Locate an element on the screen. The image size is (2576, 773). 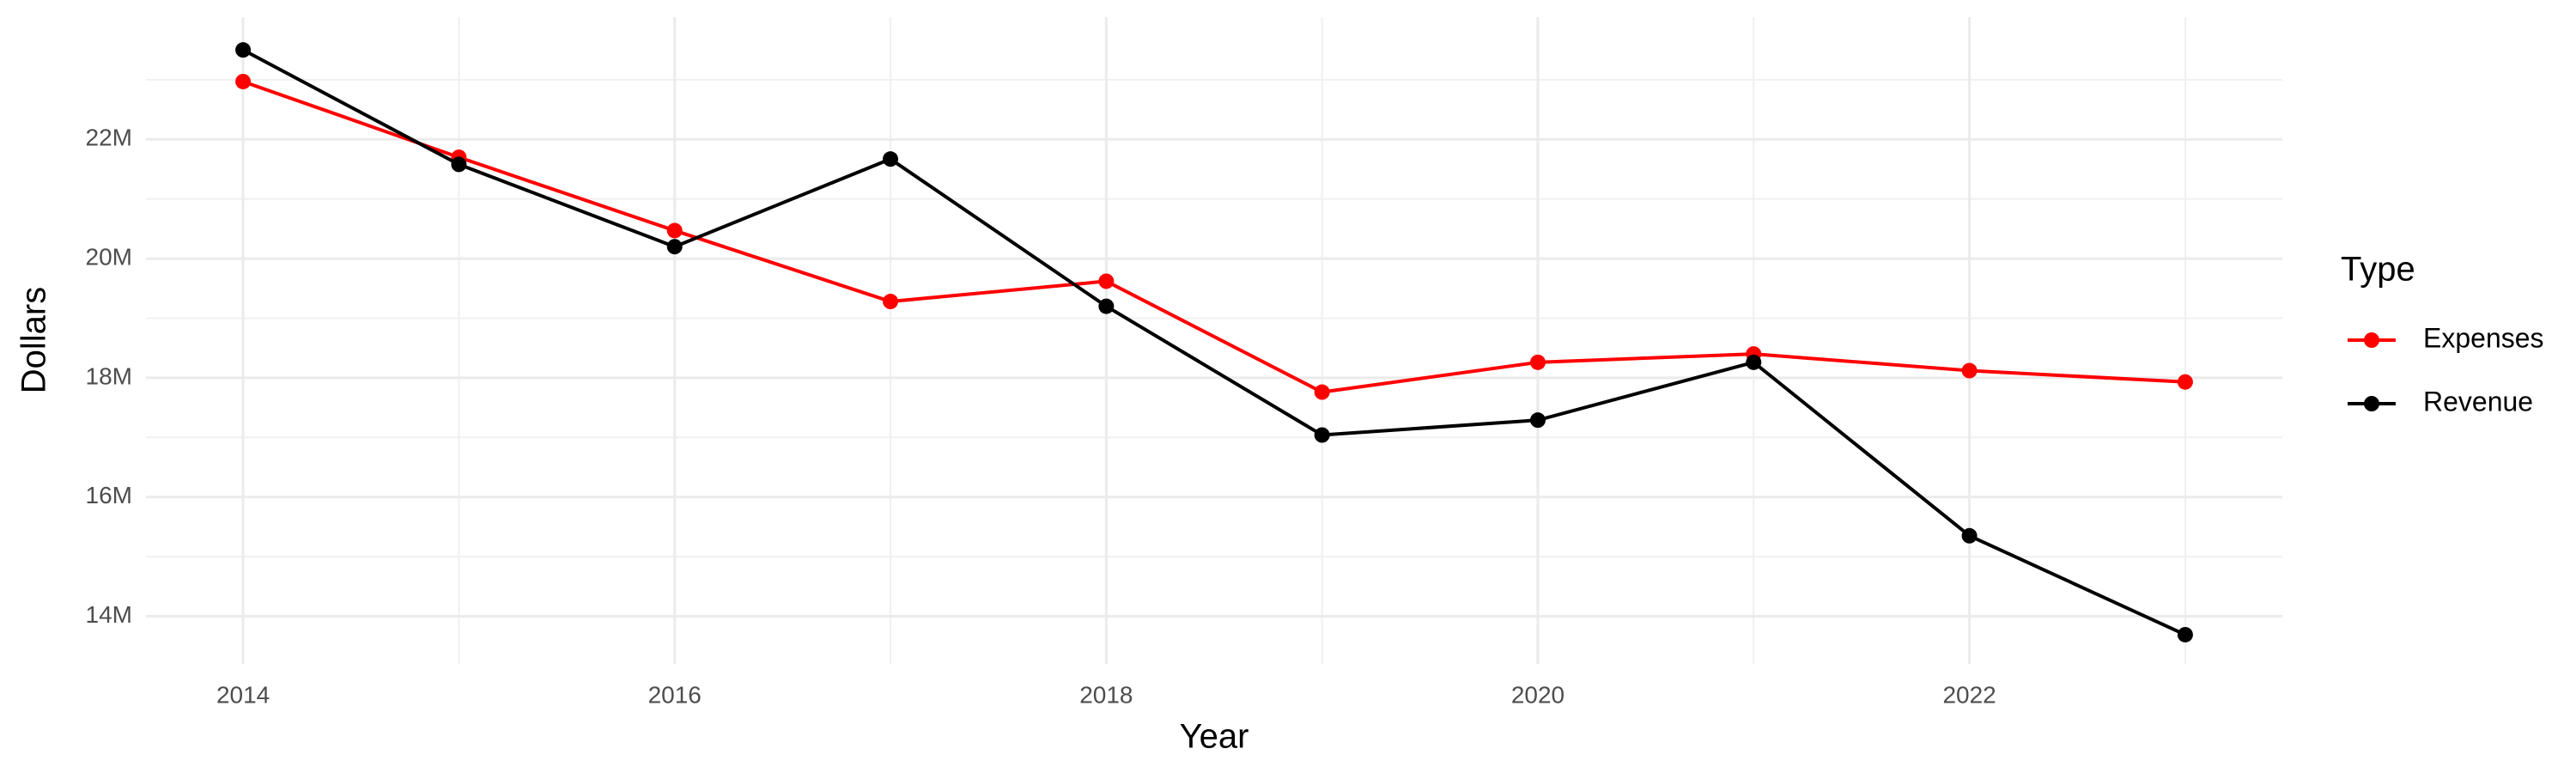
x-tick-label: 2022 is located at coordinates (1969, 694).